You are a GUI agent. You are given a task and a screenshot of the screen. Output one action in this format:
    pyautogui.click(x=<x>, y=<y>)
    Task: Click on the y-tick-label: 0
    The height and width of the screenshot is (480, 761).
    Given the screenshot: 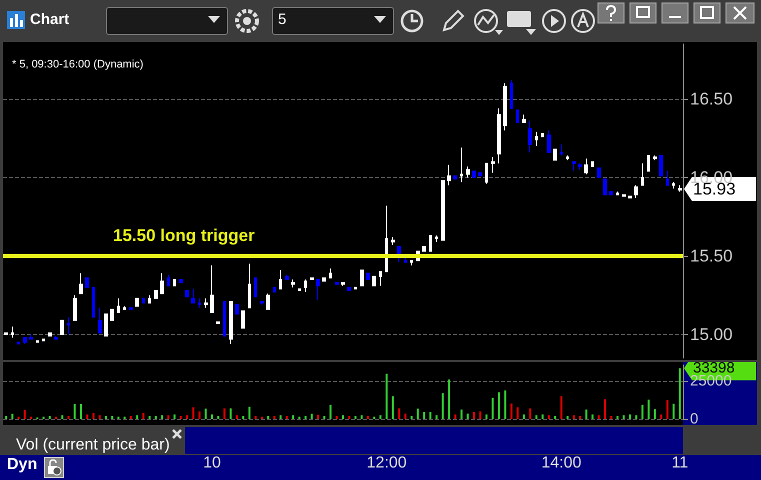 What is the action you would take?
    pyautogui.click(x=694, y=419)
    